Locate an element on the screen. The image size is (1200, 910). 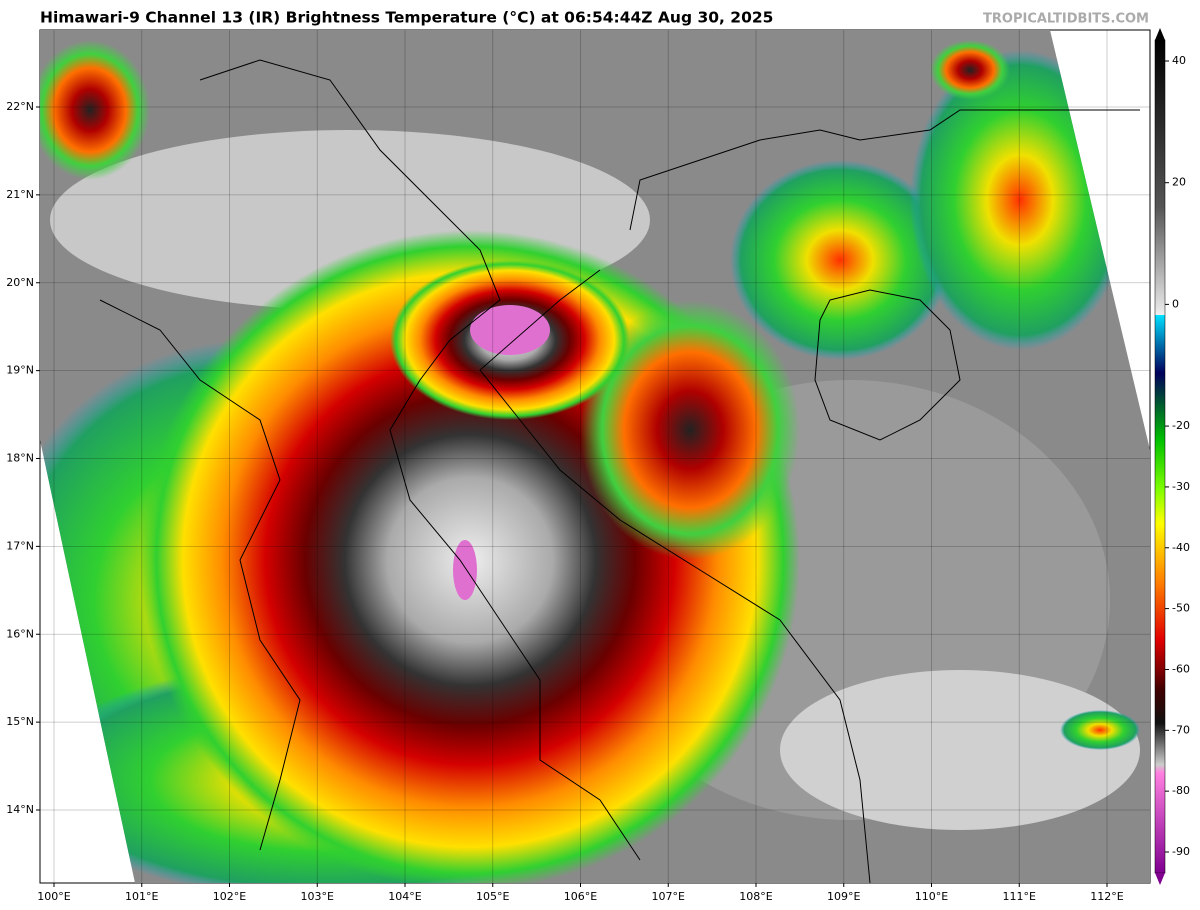
lon-label: 108°E is located at coordinates (755, 896).